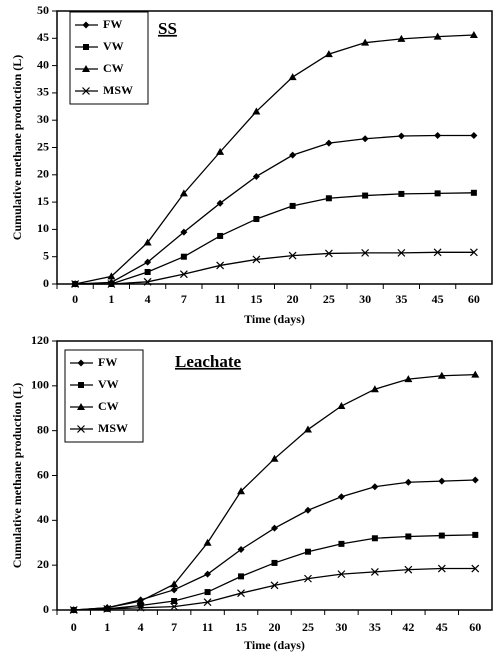 This screenshot has height=662, width=500. Describe the element at coordinates (43, 429) in the screenshot. I see `y-tick-label: 80` at that location.